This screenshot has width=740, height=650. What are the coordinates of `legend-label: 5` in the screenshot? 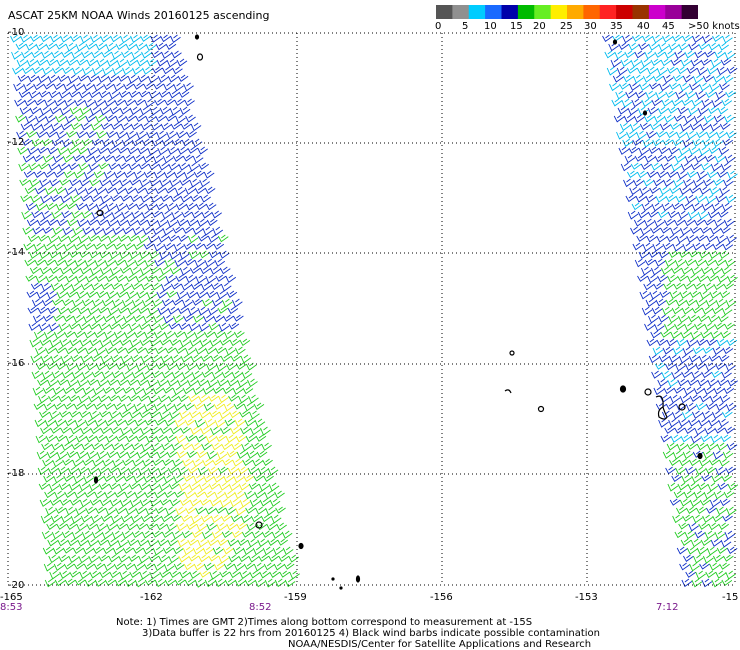 It's located at (465, 26).